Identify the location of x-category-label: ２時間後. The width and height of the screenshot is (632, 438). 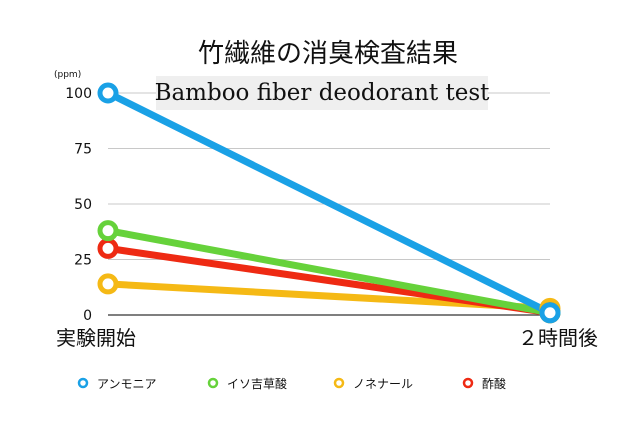
(558, 338).